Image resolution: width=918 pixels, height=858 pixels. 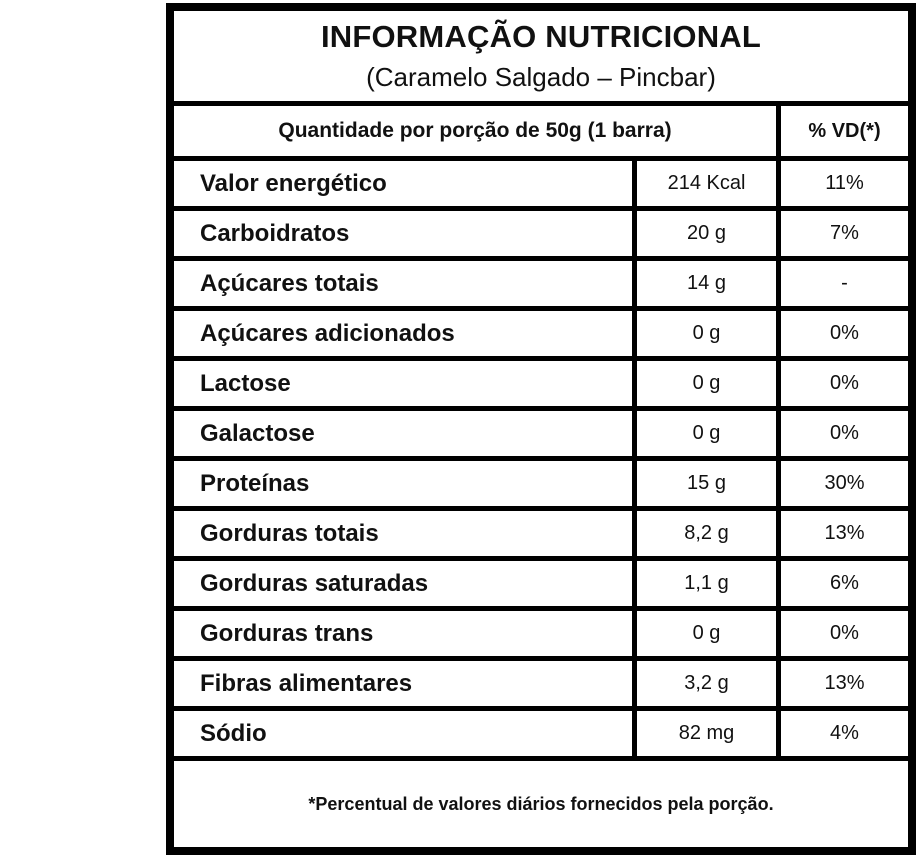 I want to click on nutrient-name: Gorduras saturadas, so click(x=314, y=583).